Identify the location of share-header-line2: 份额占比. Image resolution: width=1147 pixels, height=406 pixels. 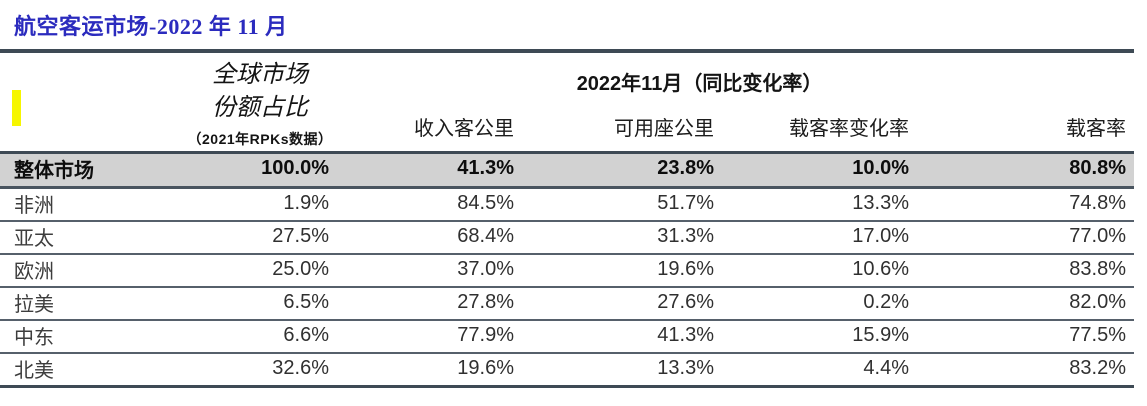
(260, 107).